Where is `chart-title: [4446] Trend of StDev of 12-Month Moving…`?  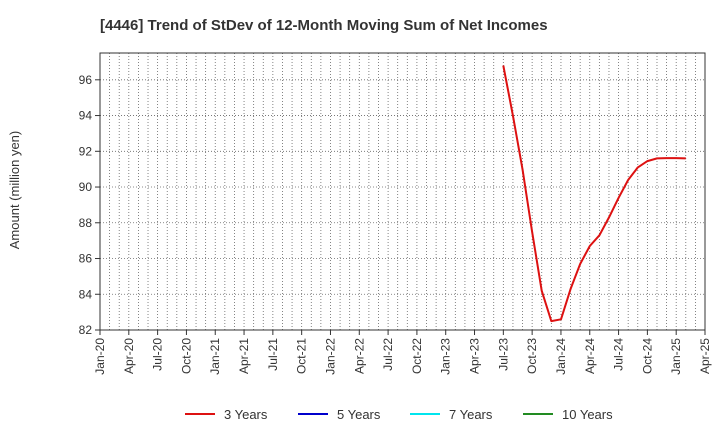 chart-title: [4446] Trend of StDev of 12-Month Moving… is located at coordinates (324, 25).